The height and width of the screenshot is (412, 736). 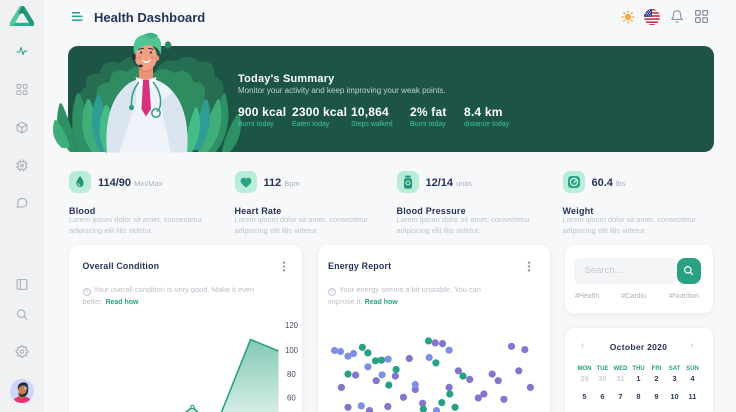 What do you see at coordinates (292, 325) in the screenshot?
I see `svg-text: 120` at bounding box center [292, 325].